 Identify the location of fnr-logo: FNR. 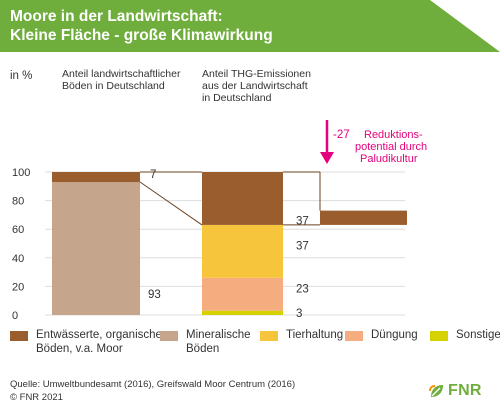
(455, 391).